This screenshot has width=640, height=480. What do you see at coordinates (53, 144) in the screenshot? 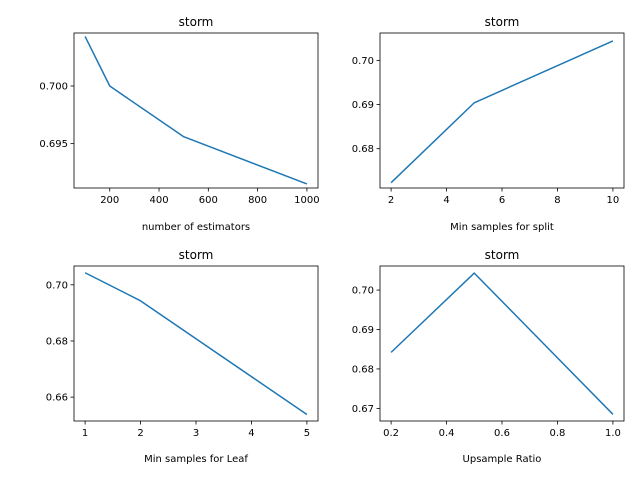
I see `y-tick-label: 0.695` at bounding box center [53, 144].